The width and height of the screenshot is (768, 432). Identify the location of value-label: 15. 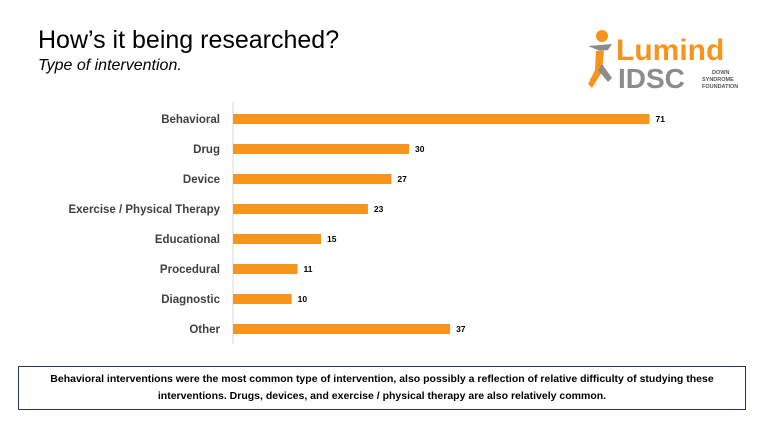
(332, 239).